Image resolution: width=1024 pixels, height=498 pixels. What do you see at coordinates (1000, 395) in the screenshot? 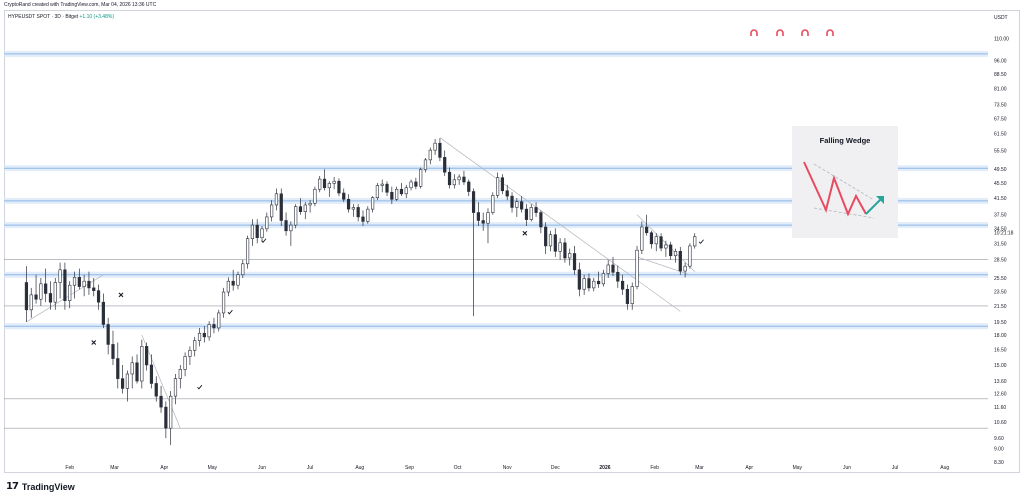
I see `y-tick-label: 12.60` at bounding box center [1000, 395].